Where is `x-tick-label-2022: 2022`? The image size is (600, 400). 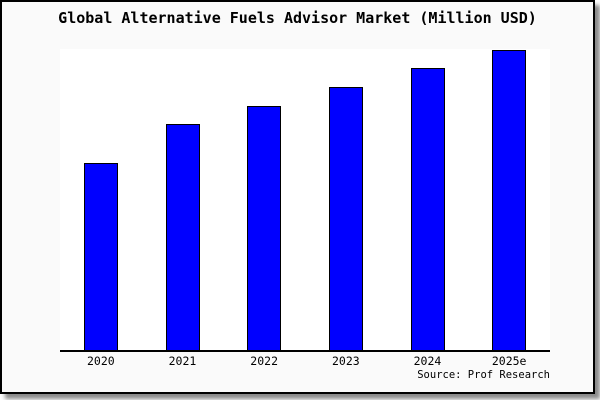
x-tick-label-2022: 2022 is located at coordinates (264, 361).